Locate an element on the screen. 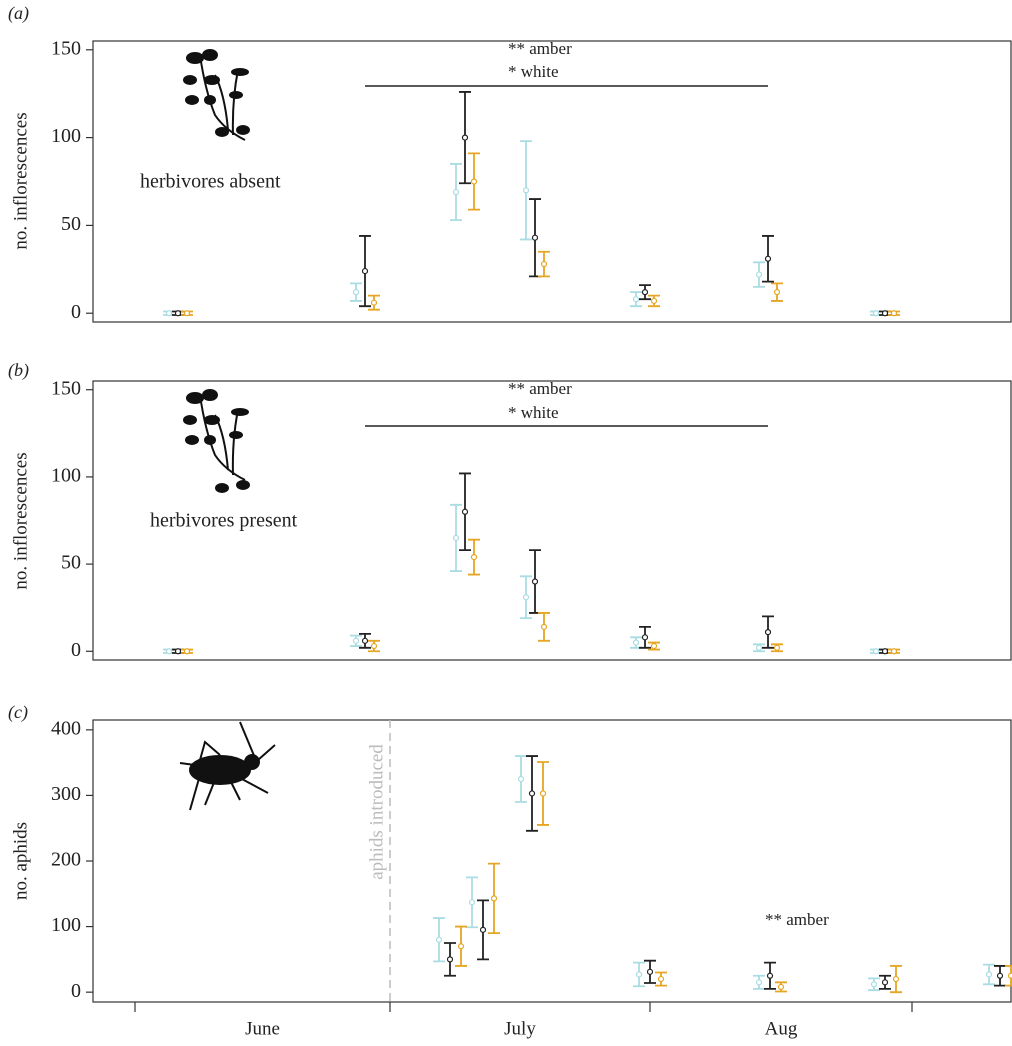 This screenshot has height=1046, width=1012. panel-label: (c) is located at coordinates (18, 712).